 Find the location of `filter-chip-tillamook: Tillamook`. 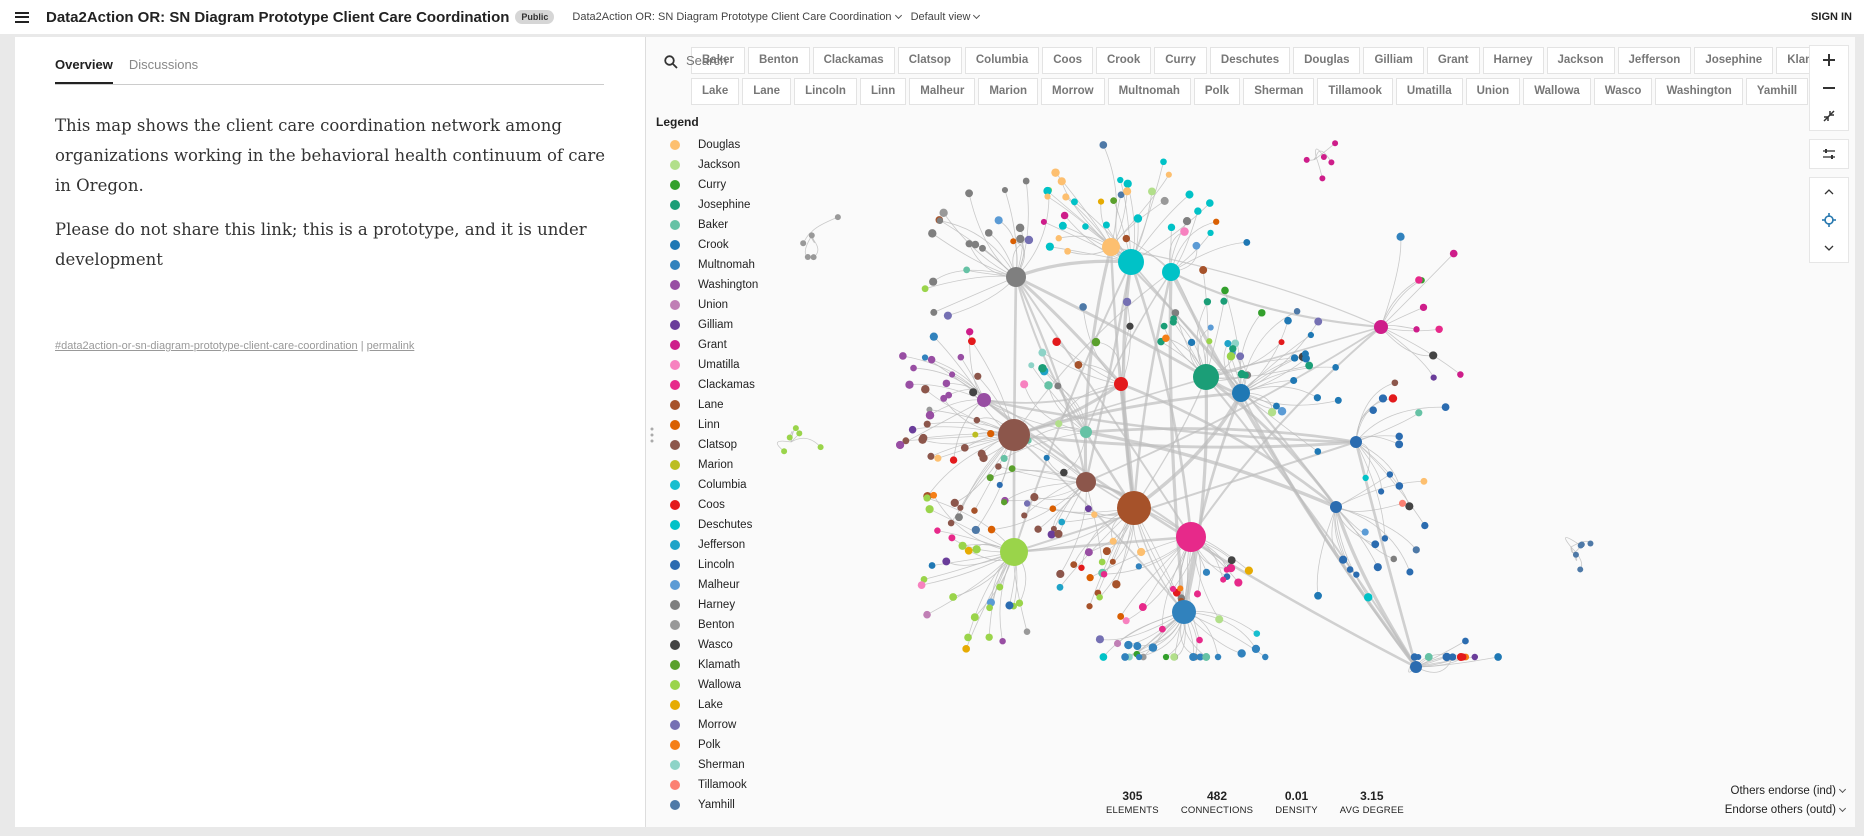

filter-chip-tillamook: Tillamook is located at coordinates (1355, 91).